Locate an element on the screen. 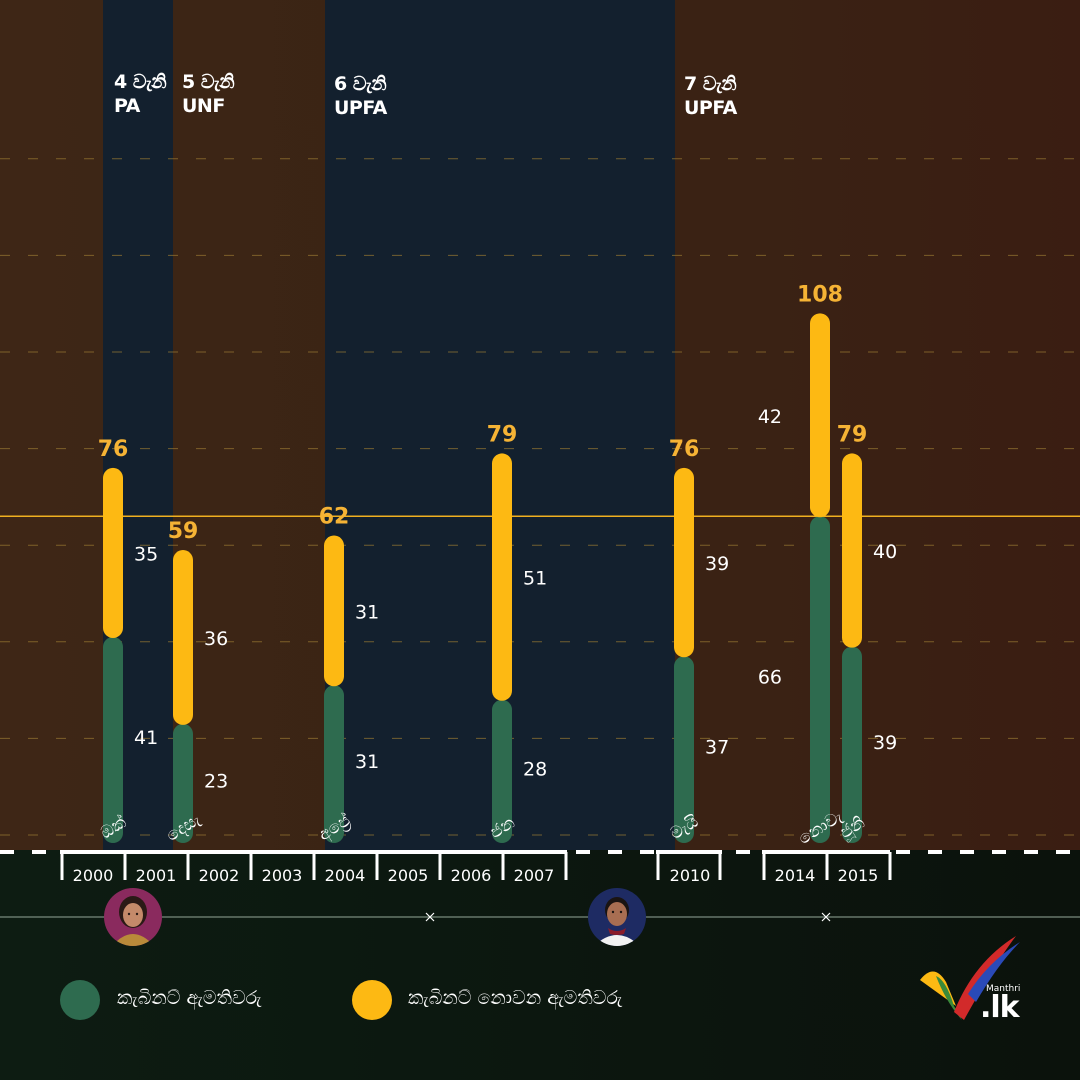 Image resolution: width=1080 pixels, height=1080 pixels. year-label: 2000 is located at coordinates (93, 875).